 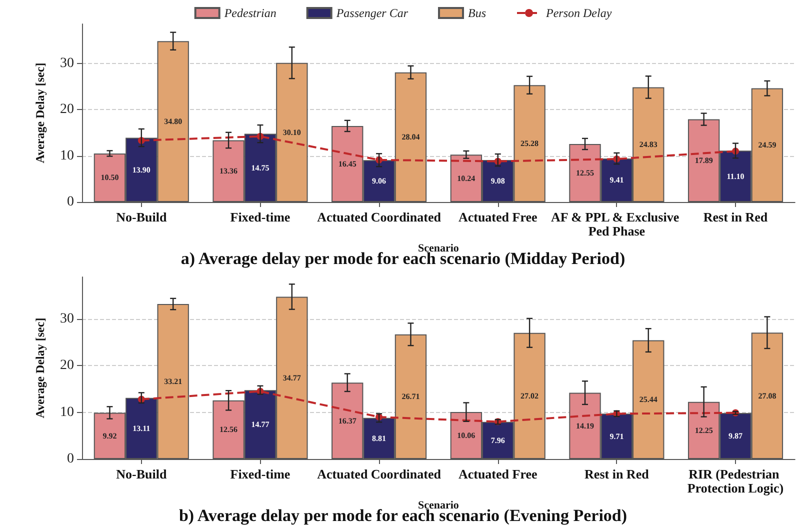 I want to click on data-label: 34.77, so click(x=291, y=377).